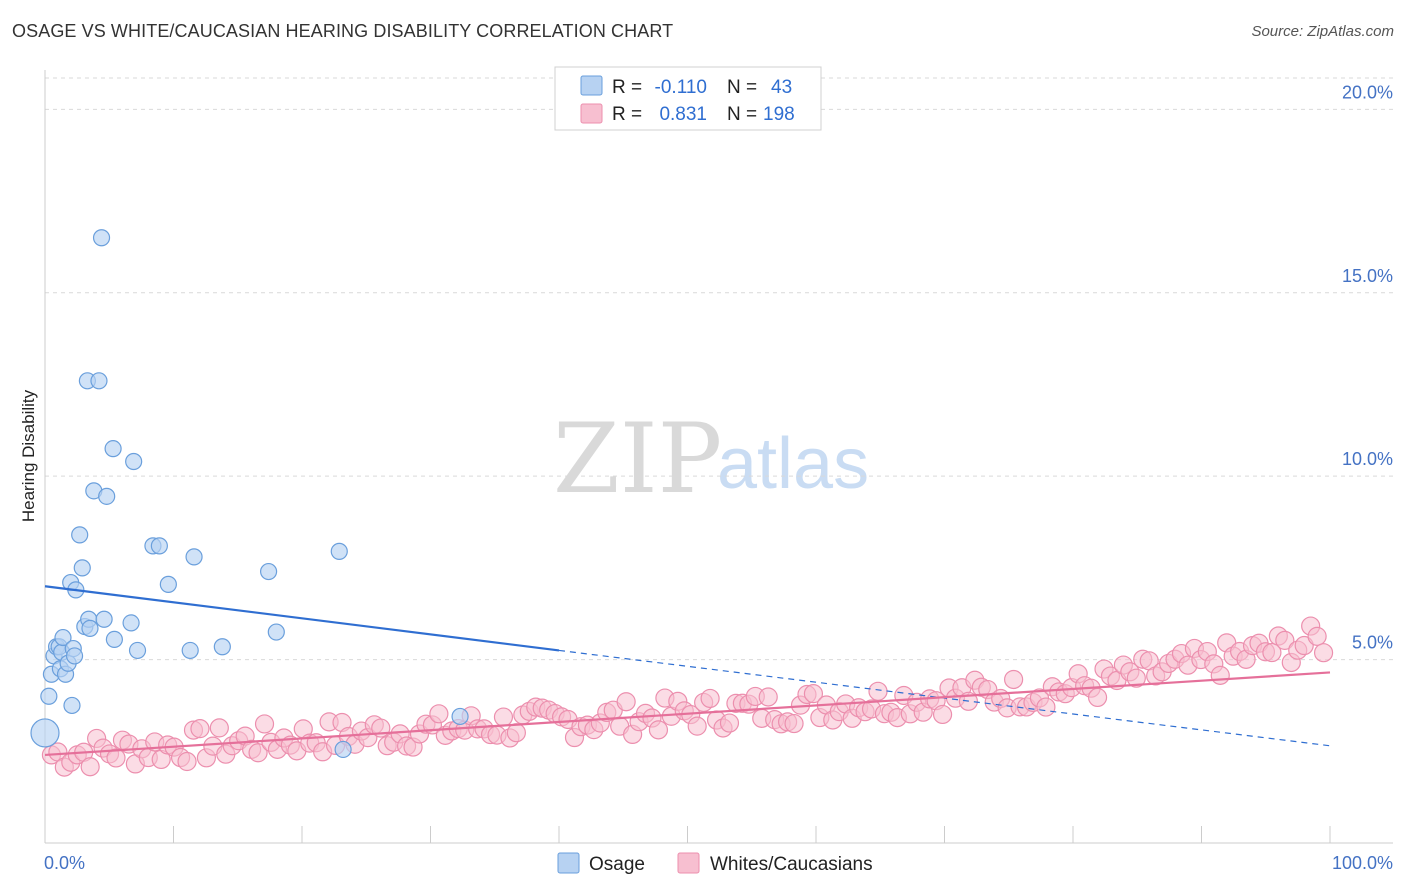  I want to click on osage-legend-swatch, so click(591, 85).